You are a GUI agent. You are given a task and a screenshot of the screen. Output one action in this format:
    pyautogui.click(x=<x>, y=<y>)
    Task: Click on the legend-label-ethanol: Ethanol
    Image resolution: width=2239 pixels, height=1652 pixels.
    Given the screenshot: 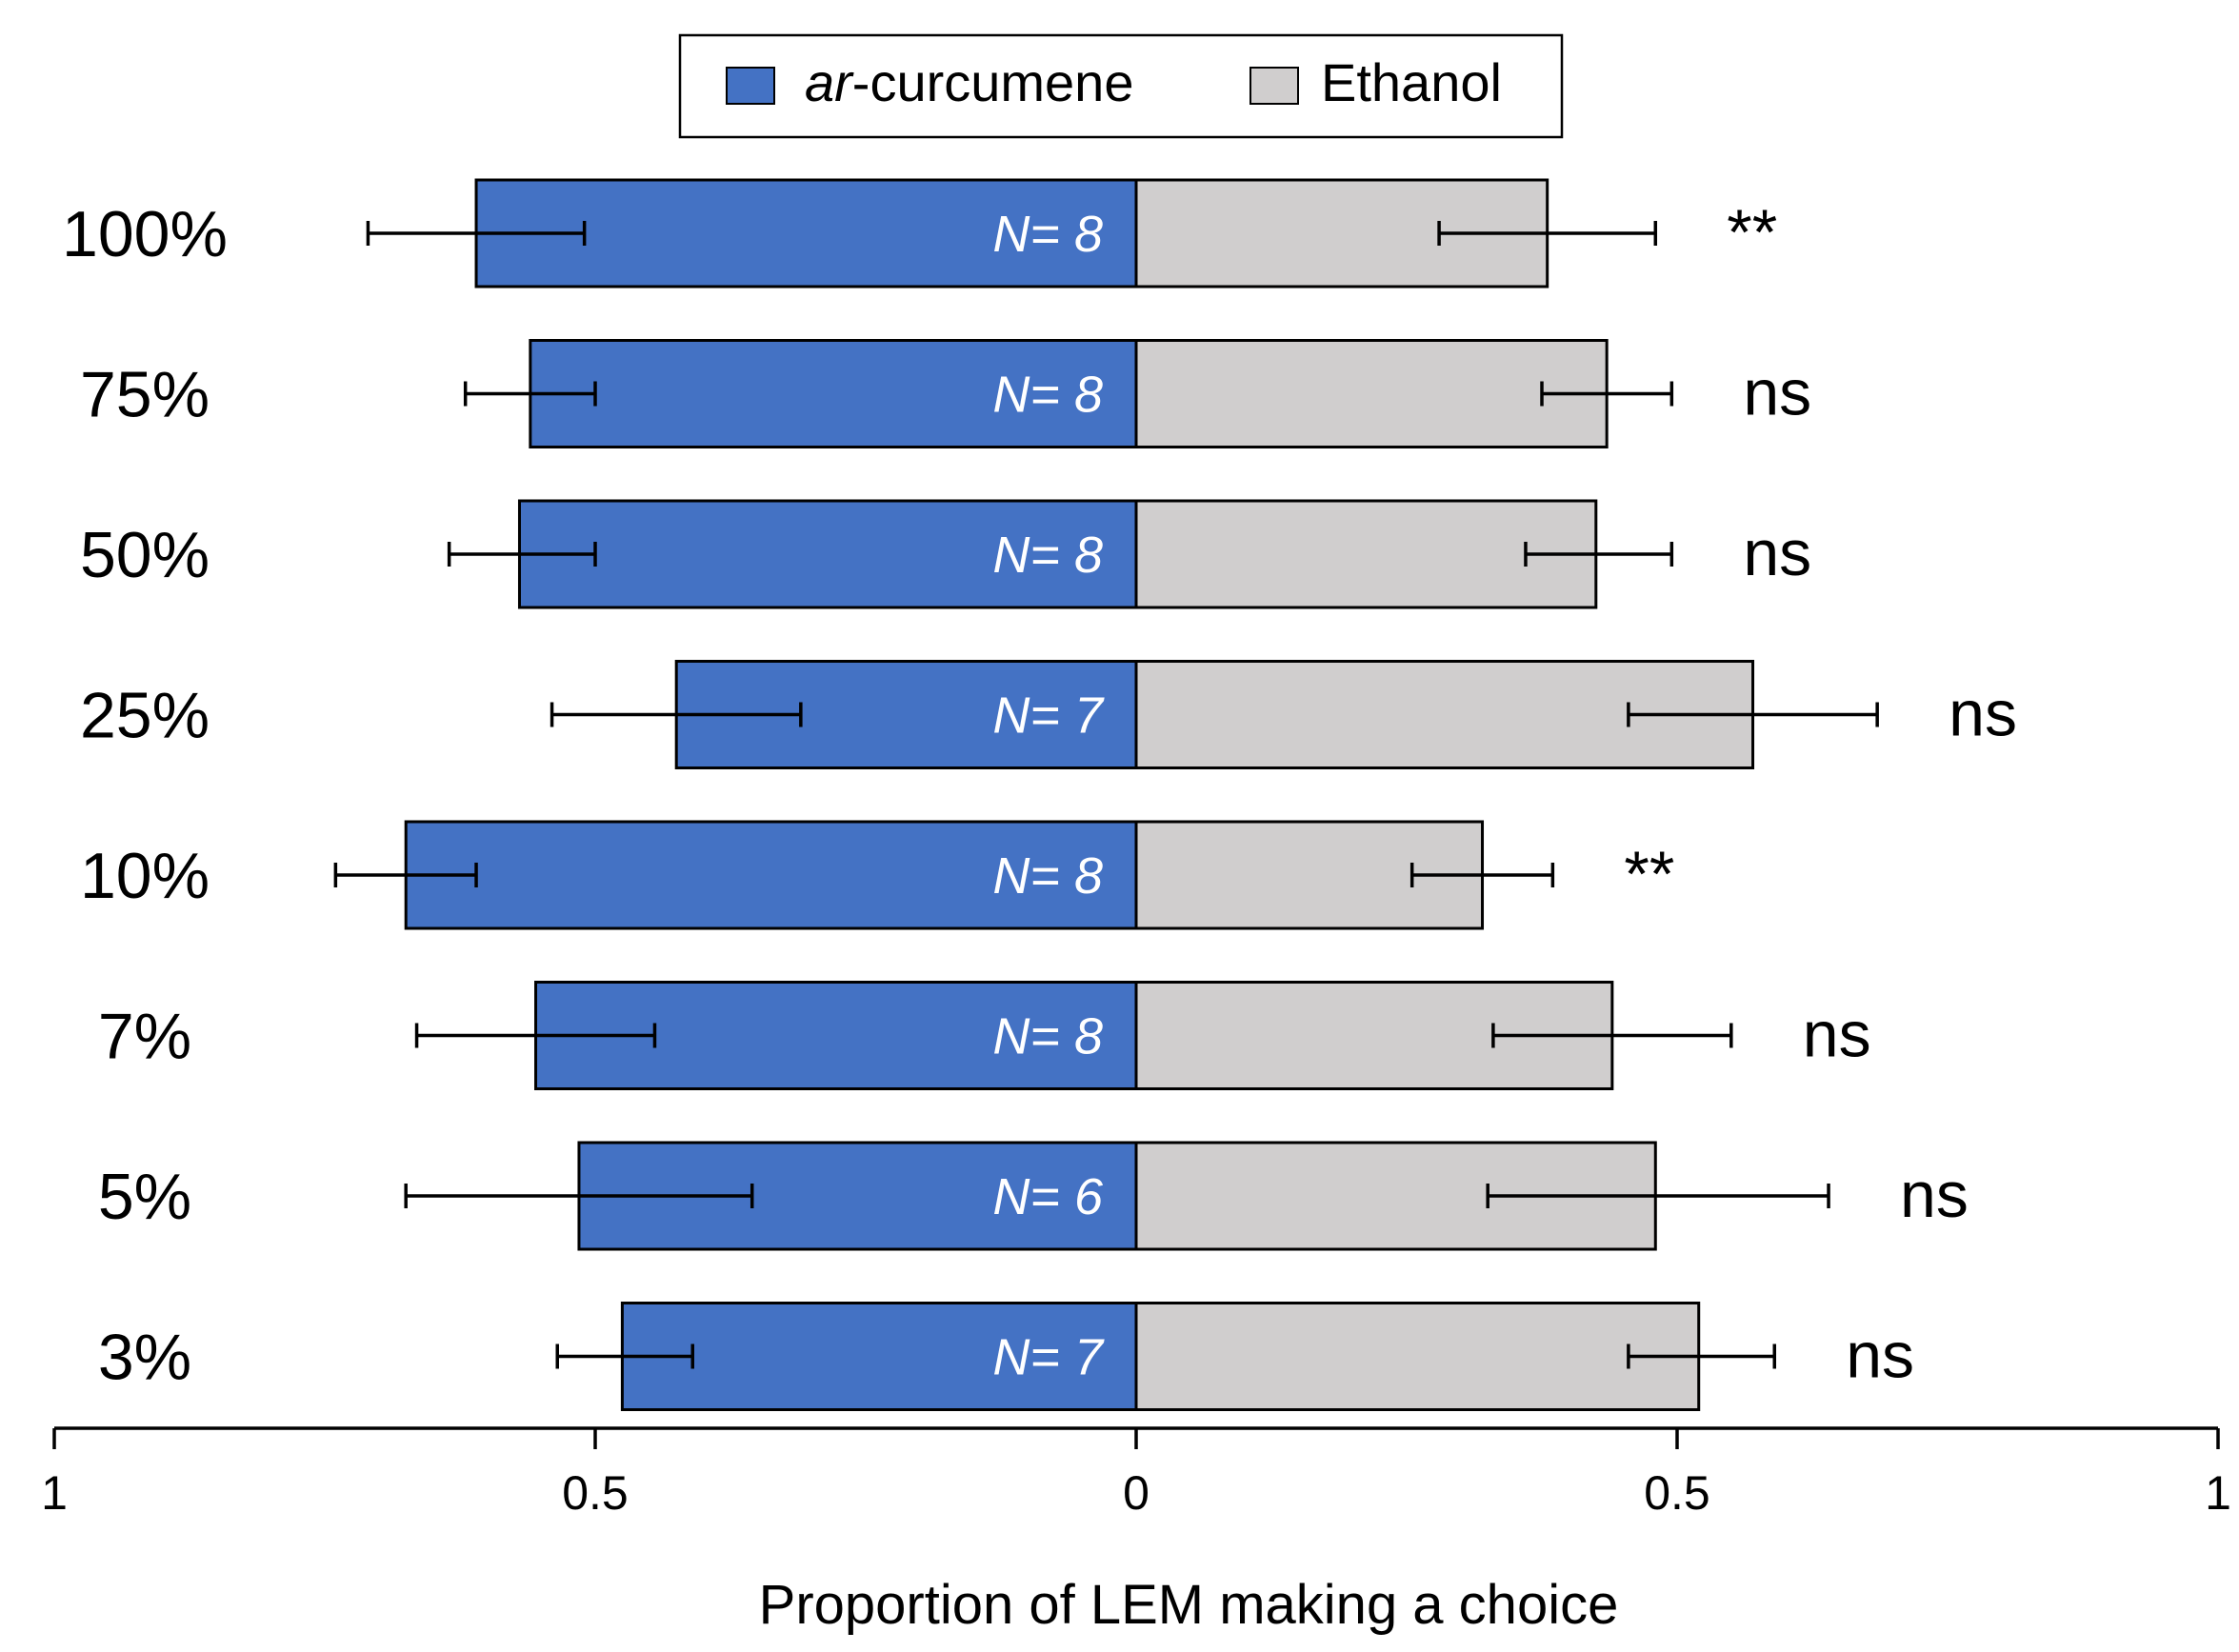 What is the action you would take?
    pyautogui.click(x=1411, y=82)
    